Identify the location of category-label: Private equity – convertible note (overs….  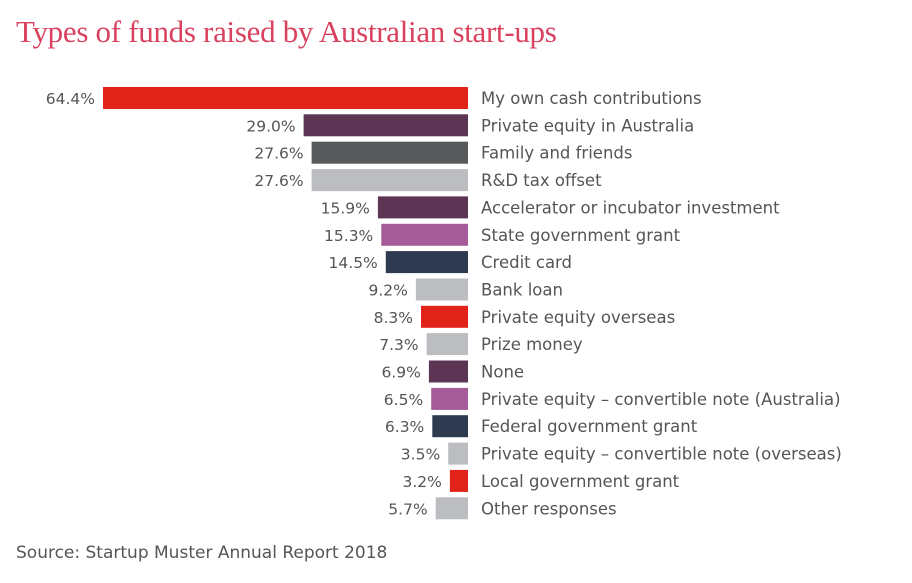
(661, 454).